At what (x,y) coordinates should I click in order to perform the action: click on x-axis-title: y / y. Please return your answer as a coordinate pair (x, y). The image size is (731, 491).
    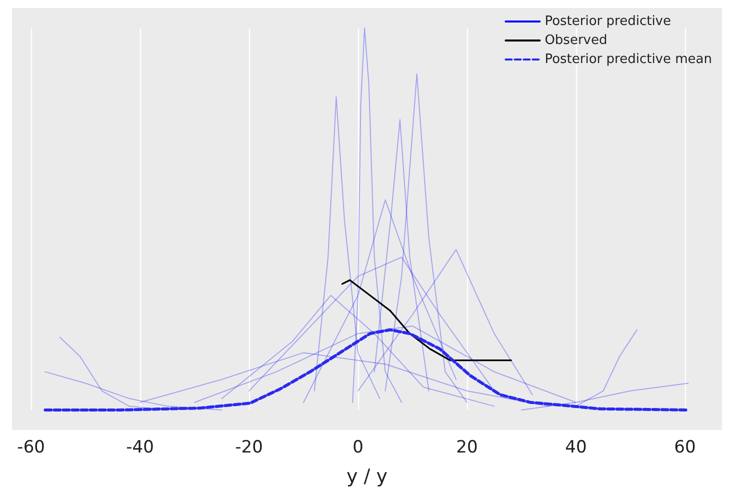
    Looking at the image, I should click on (367, 477).